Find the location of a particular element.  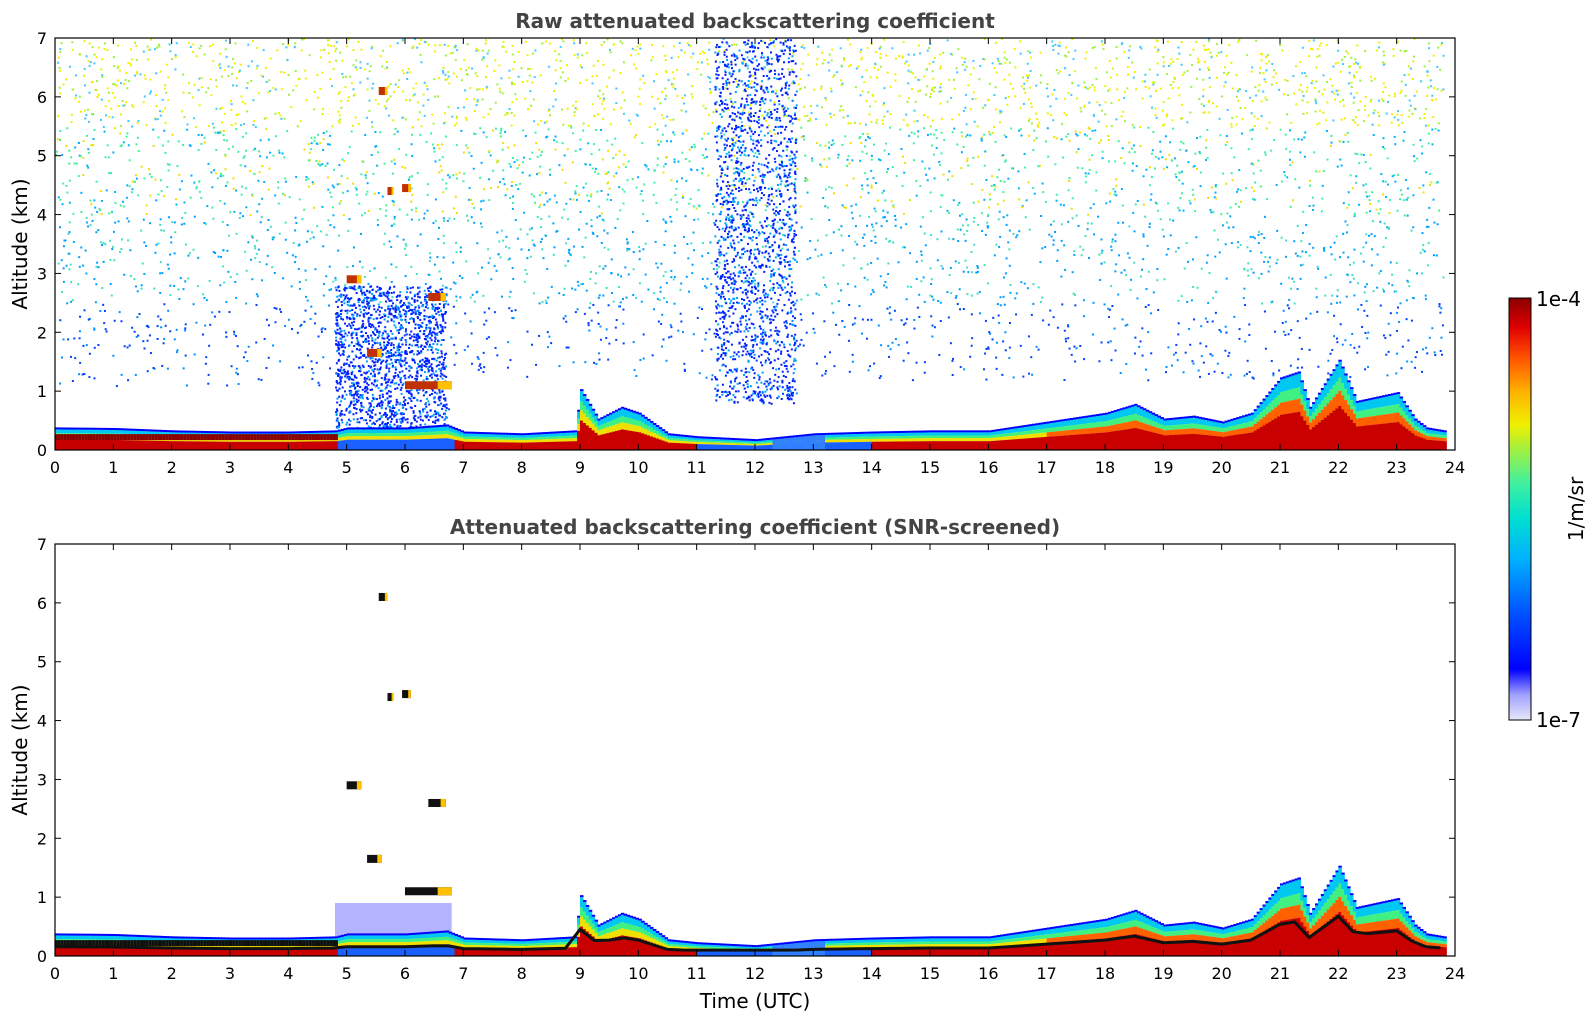

colorbar-unit-label: 1/m/sr is located at coordinates (1576, 508).